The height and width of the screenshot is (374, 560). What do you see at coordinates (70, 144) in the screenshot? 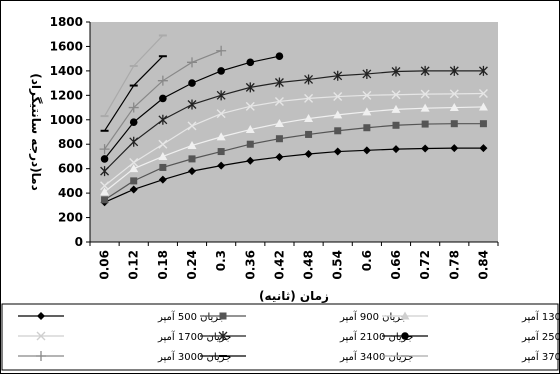
I see `y-tick-label: 800` at bounding box center [70, 144].